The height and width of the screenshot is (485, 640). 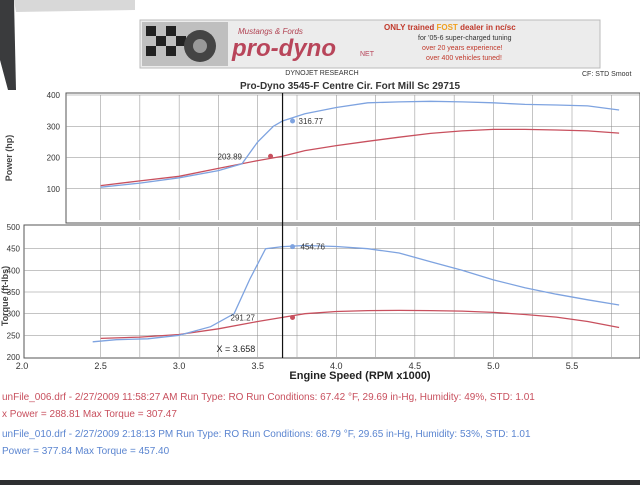 I want to click on power-axis-label: Power (hp), so click(x=9, y=158).